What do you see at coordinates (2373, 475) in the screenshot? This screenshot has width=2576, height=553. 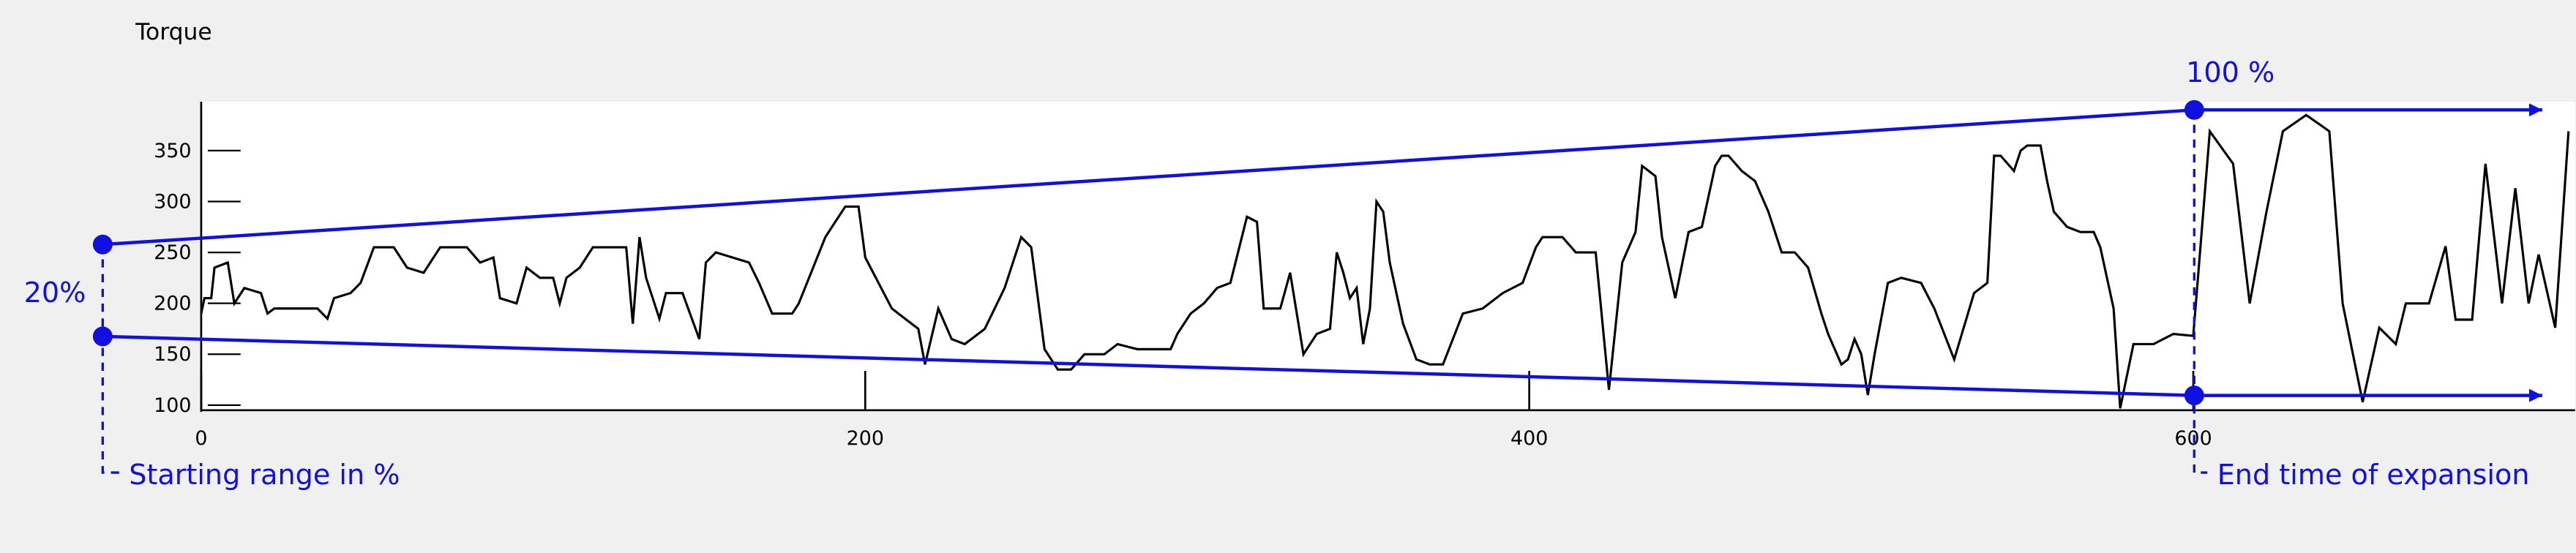 I see `annotation: End time of expansion` at bounding box center [2373, 475].